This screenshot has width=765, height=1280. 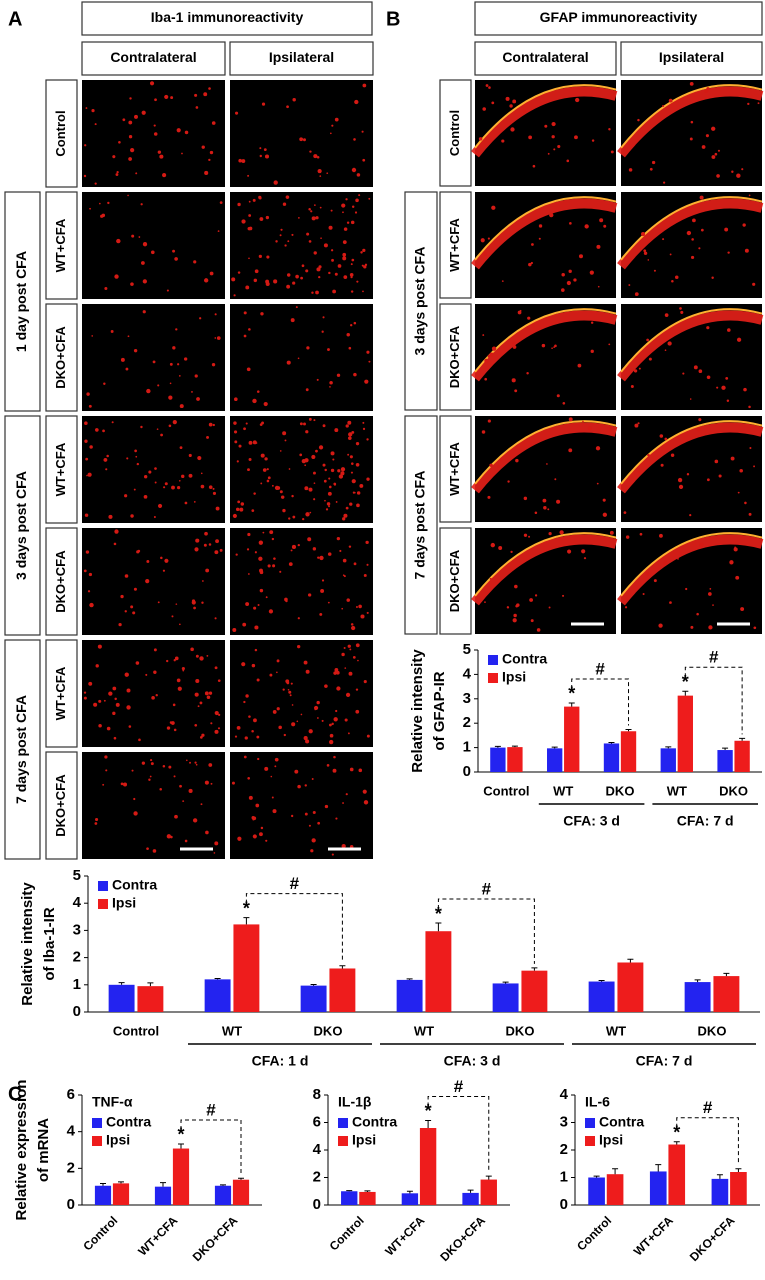 What do you see at coordinates (347, 1233) in the screenshot?
I see `x-tick-label: Control` at bounding box center [347, 1233].